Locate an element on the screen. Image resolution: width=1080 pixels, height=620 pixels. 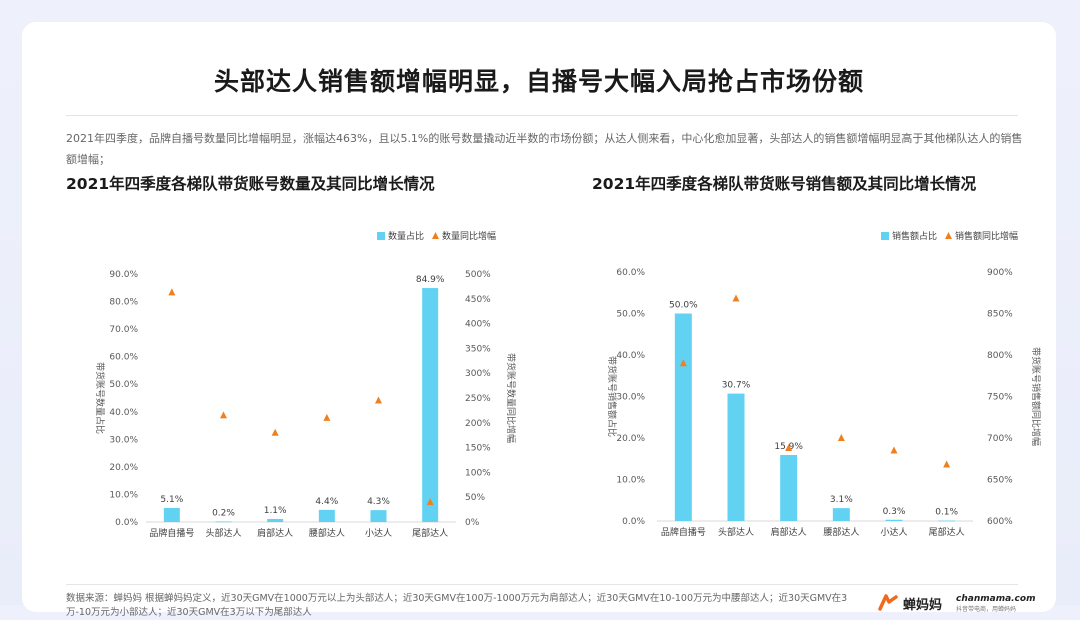
y2-tick-label: 350% is located at coordinates (478, 349).